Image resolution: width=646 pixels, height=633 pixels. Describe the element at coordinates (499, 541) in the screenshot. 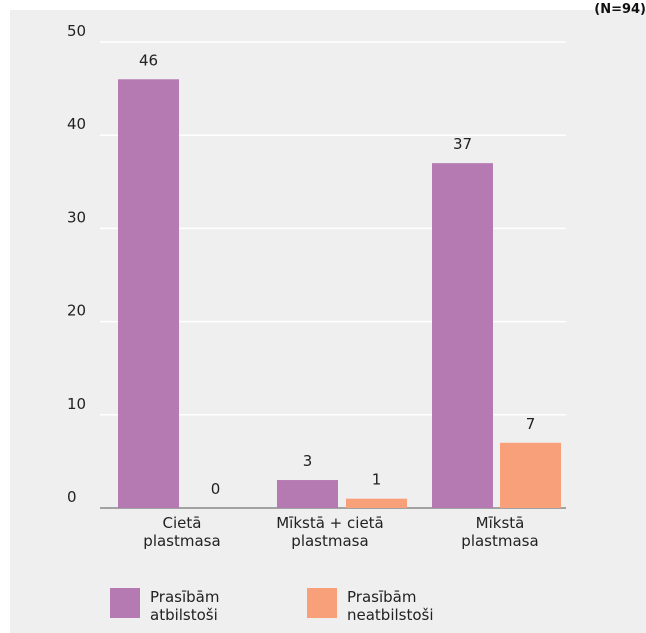

I see `category-label-2-line-1: plastmasa` at that location.